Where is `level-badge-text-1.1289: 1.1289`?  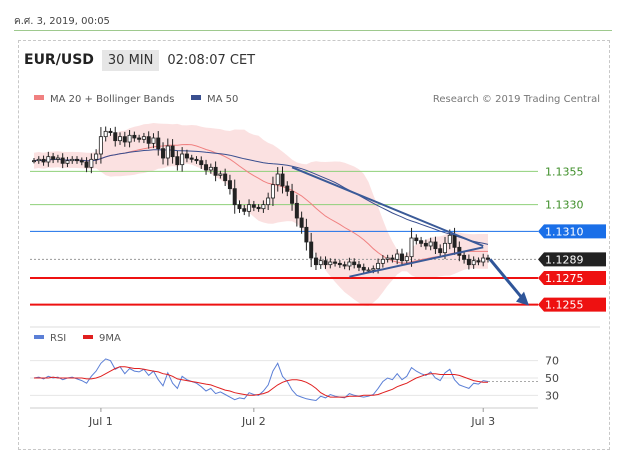 level-badge-text-1.1289: 1.1289 is located at coordinates (564, 259).